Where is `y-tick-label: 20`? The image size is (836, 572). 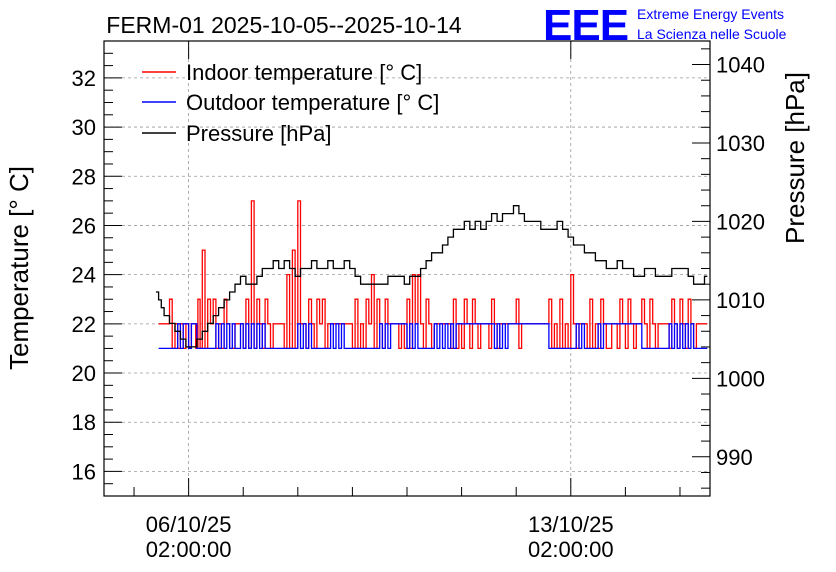 y-tick-label: 20 is located at coordinates (84, 373).